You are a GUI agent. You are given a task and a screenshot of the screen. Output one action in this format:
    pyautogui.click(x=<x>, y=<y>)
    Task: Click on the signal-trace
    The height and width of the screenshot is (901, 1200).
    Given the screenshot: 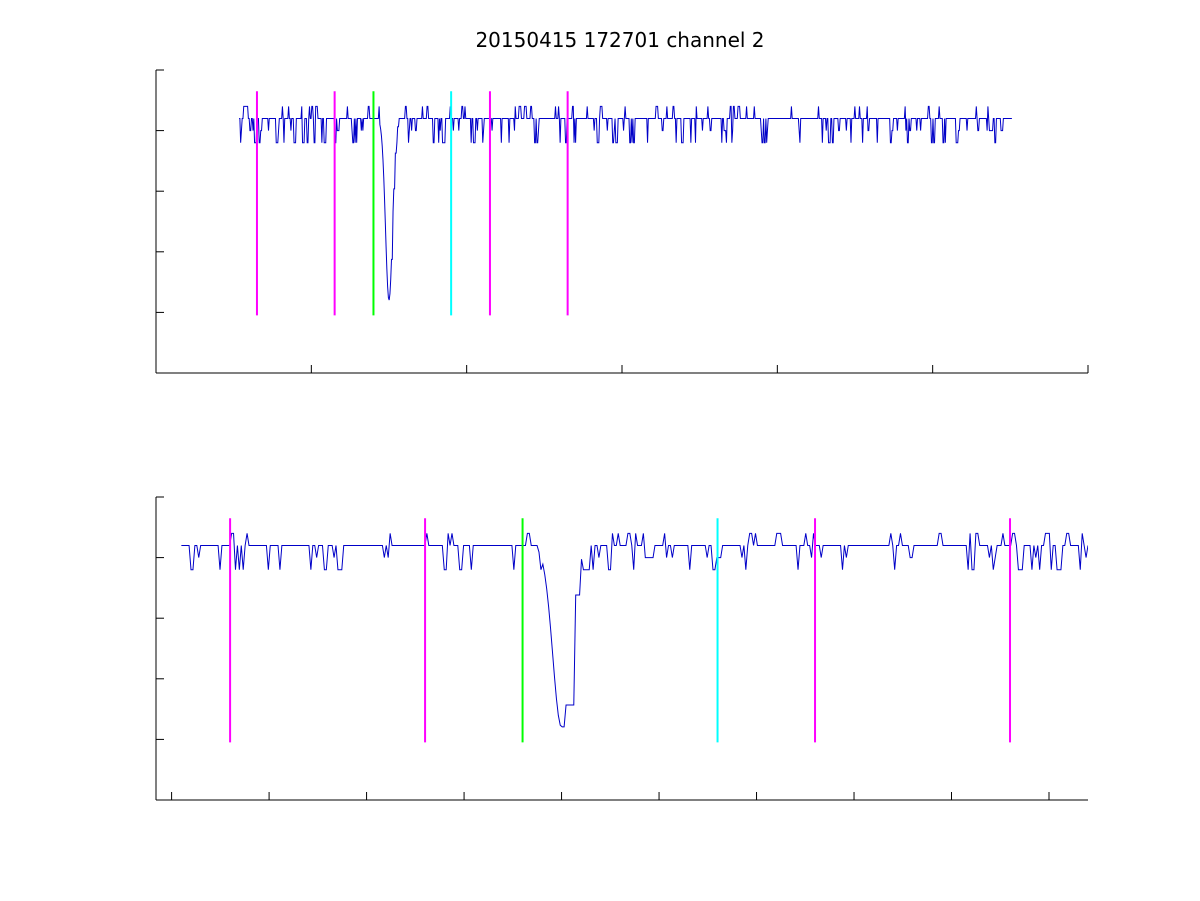 What is the action you would take?
    pyautogui.click(x=625, y=203)
    